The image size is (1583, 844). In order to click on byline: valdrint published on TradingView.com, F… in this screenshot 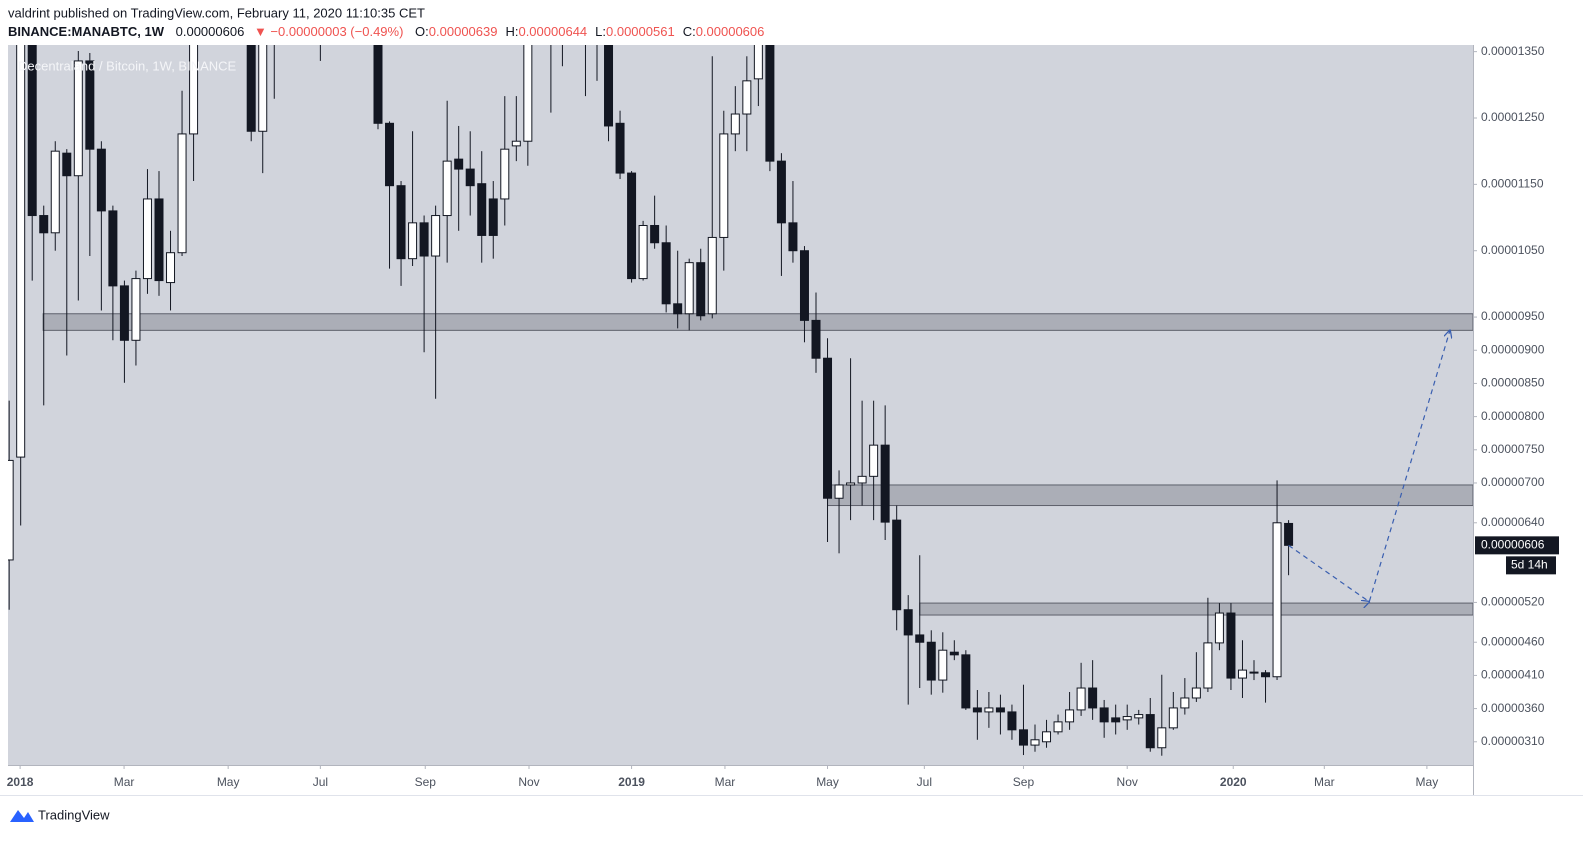, I will do `click(216, 12)`.